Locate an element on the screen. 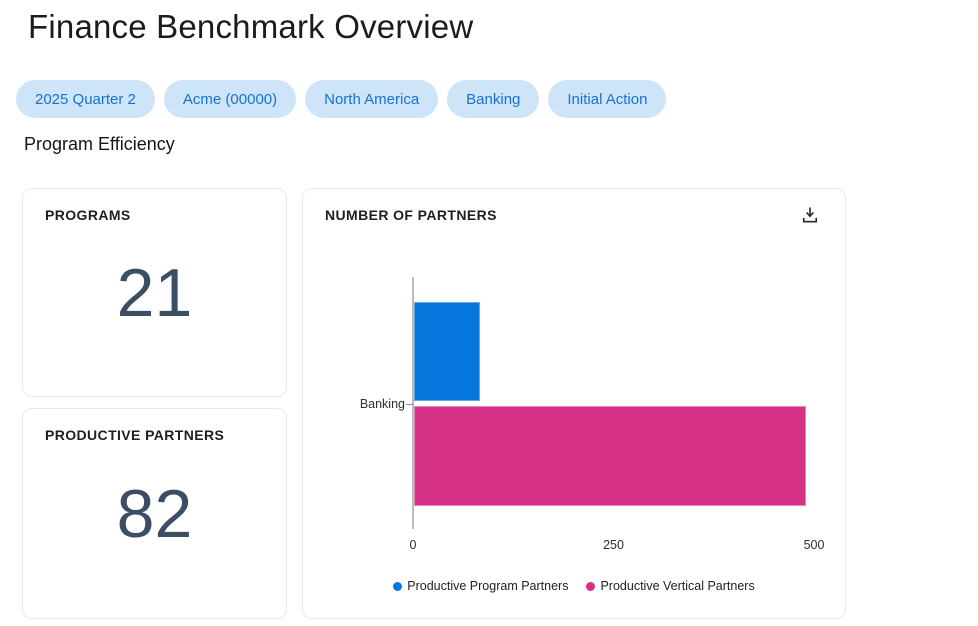  kpi-card-programs: PROGRAMS 21 is located at coordinates (154, 292).